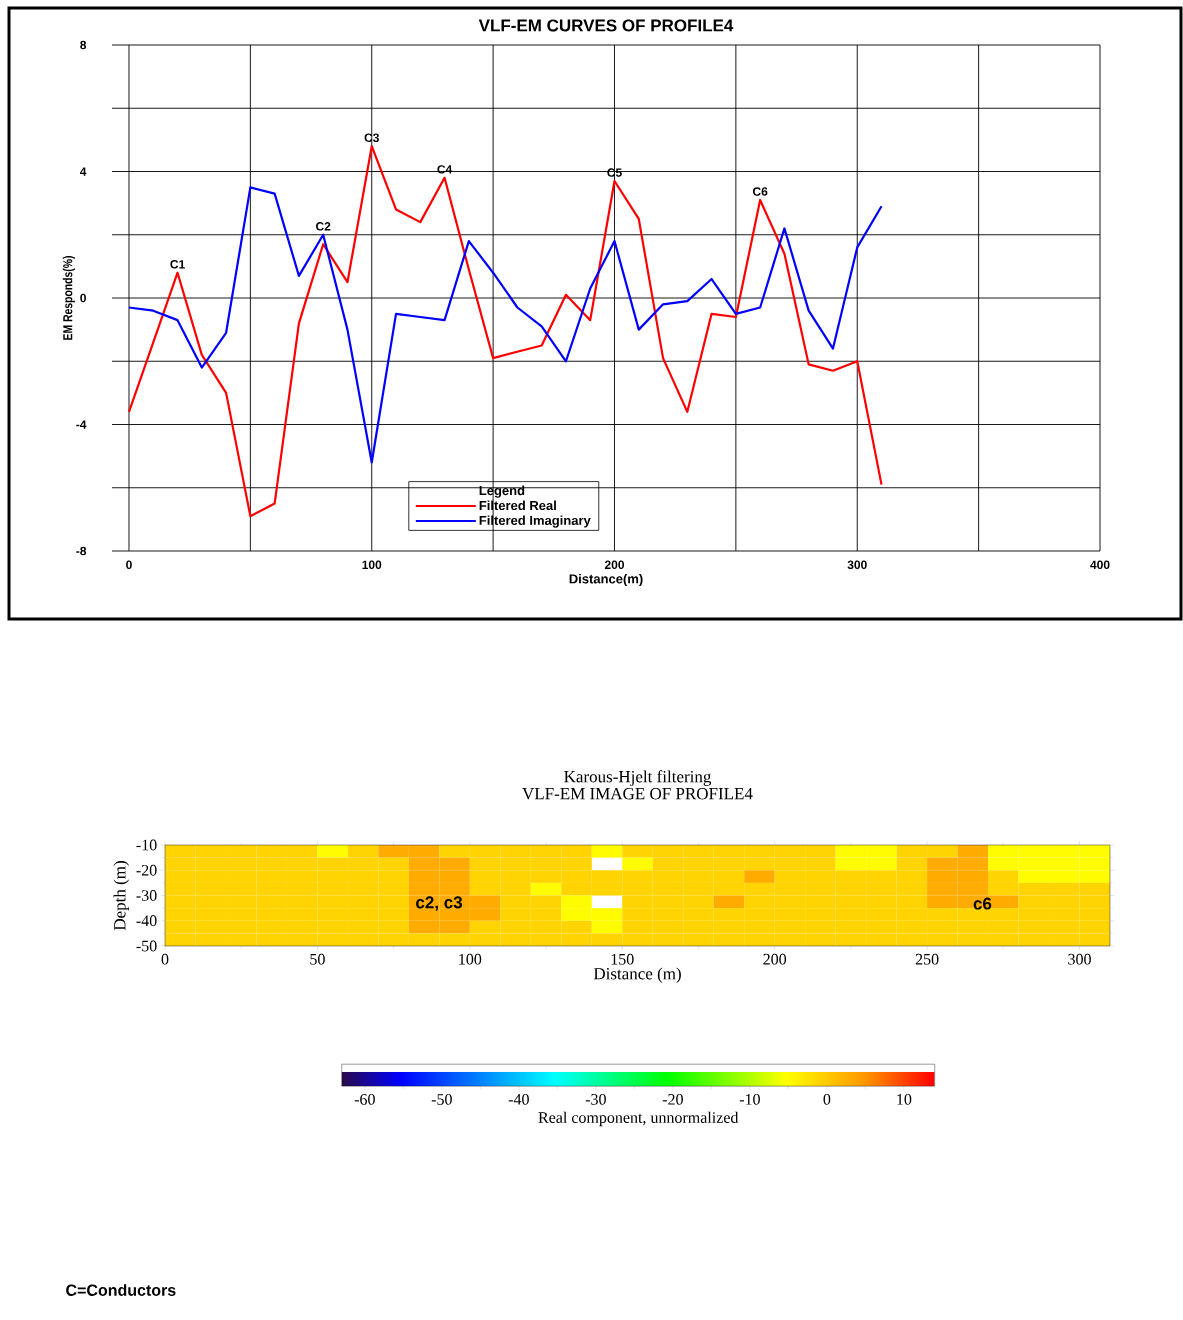  What do you see at coordinates (146, 946) in the screenshot?
I see `y-tick-label: -50` at bounding box center [146, 946].